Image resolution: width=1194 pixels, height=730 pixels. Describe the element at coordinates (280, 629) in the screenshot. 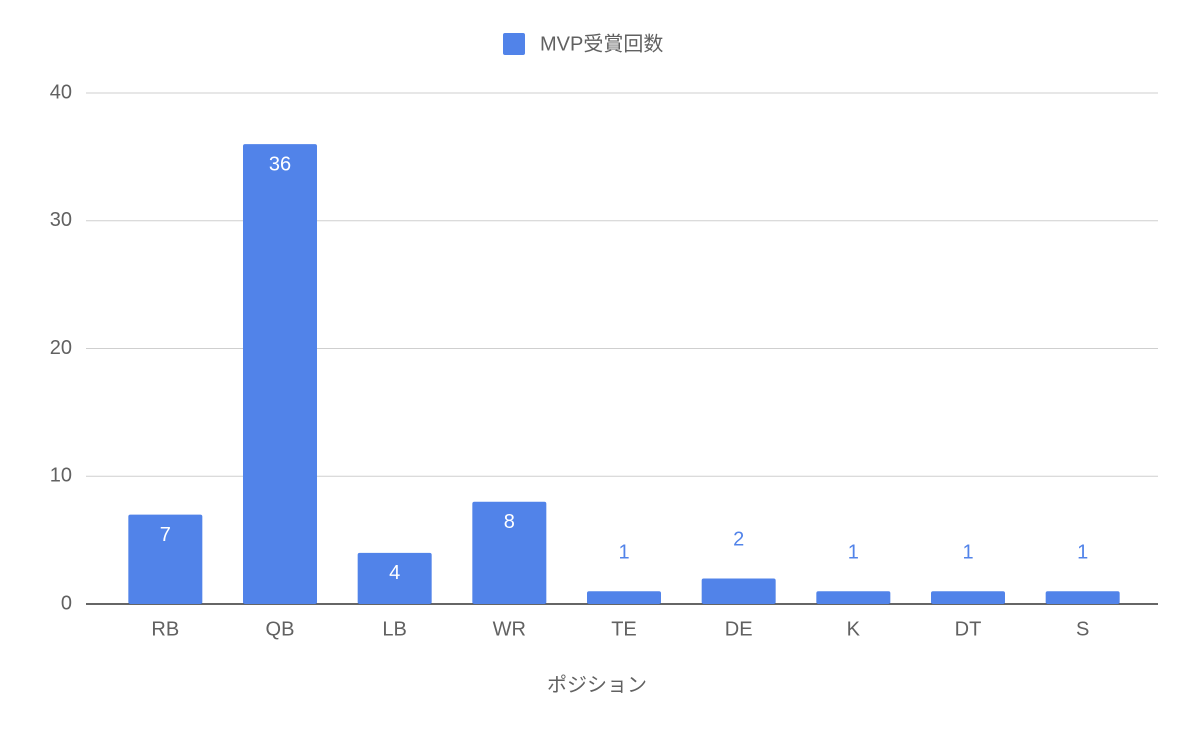

I see `x-tick-label: QB` at that location.